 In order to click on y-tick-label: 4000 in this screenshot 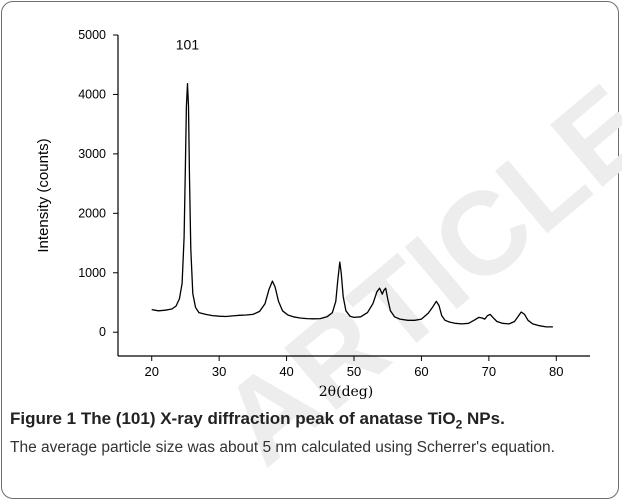, I will do `click(92, 94)`.